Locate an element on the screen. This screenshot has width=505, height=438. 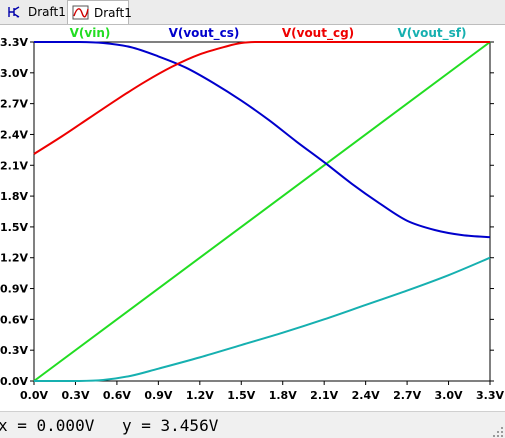
tab-waveform-draft1: Draft1 is located at coordinates (99, 12).